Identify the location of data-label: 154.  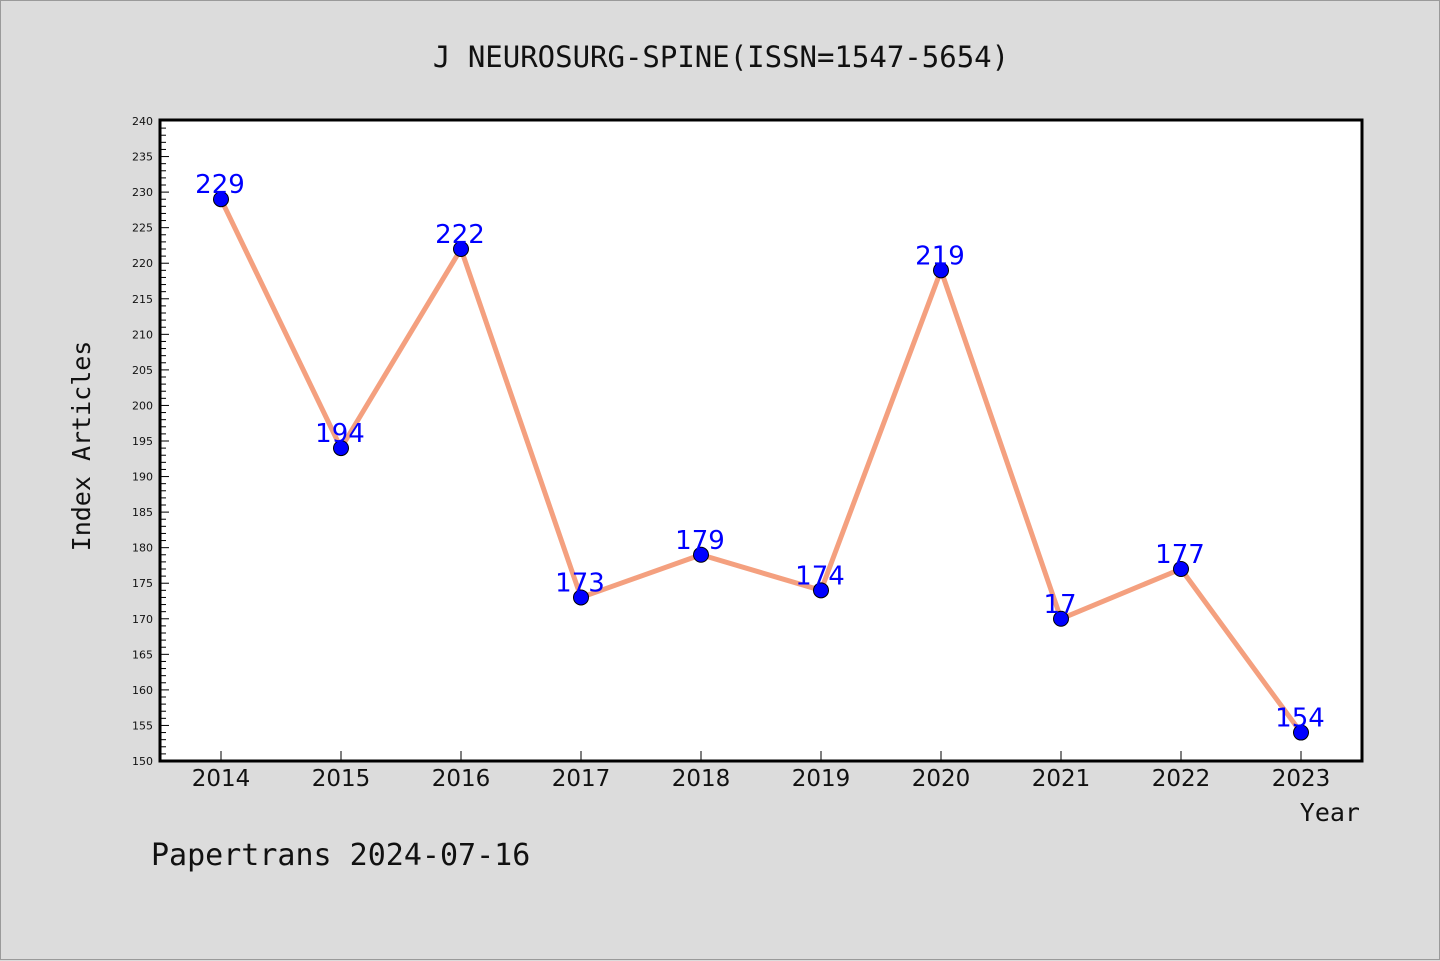
(1300, 719).